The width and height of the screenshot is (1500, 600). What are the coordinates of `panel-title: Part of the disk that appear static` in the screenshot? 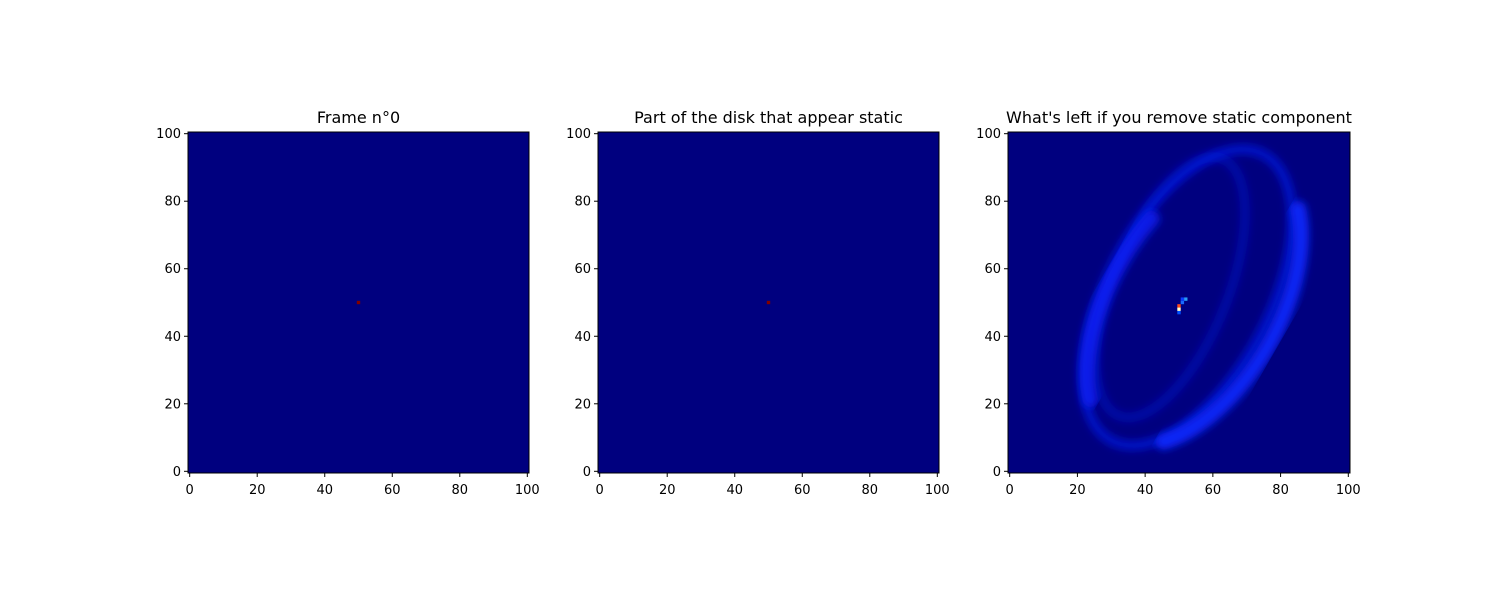 It's located at (768, 117).